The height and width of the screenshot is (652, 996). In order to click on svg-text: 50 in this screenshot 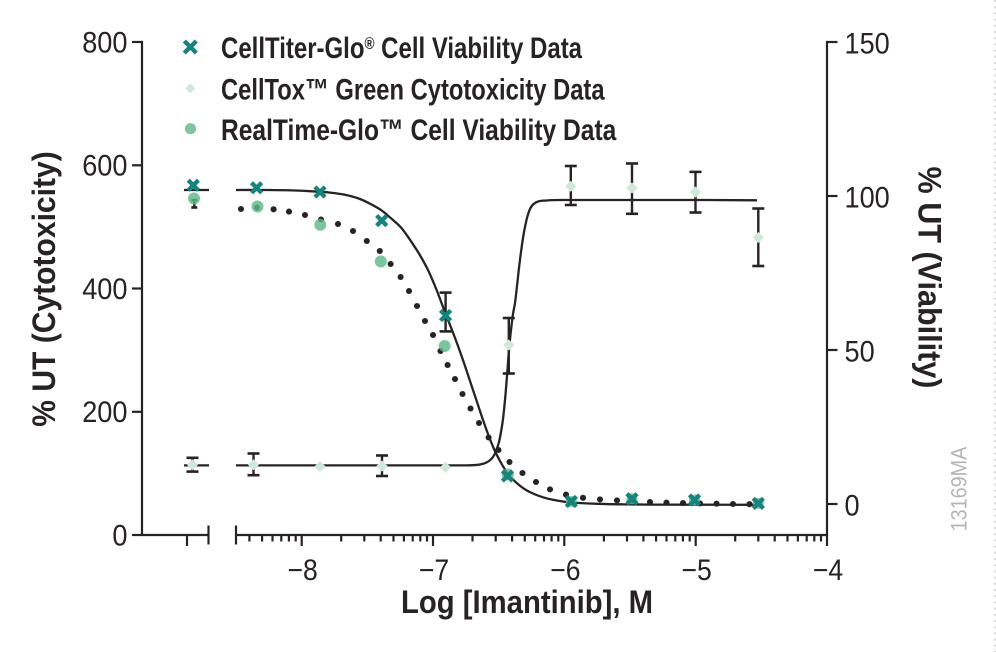, I will do `click(860, 351)`.